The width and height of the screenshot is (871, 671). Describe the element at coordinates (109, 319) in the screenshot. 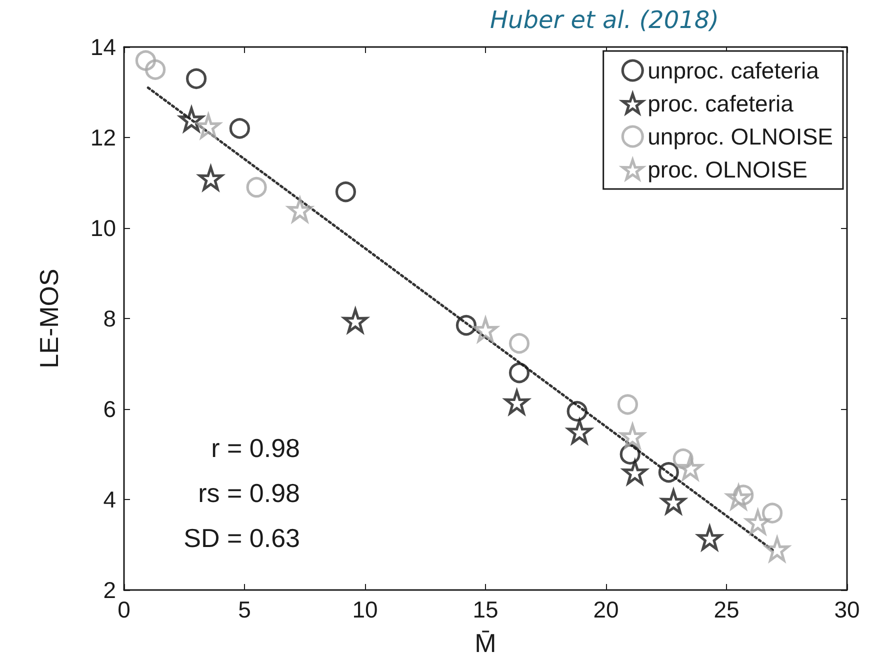

I see `y-tick-label: 8` at that location.